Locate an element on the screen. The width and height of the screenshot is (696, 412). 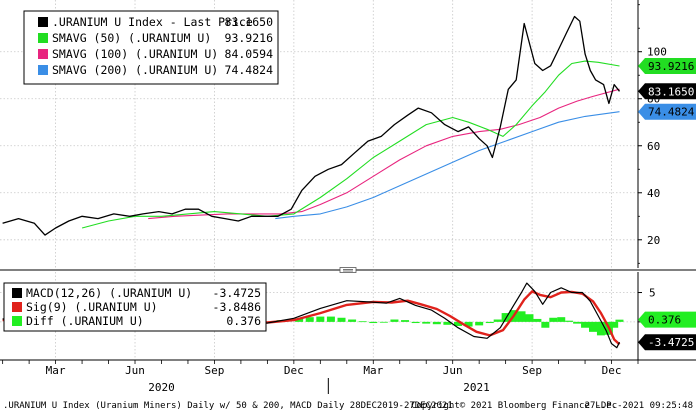
price-legend-label: SMAVG (100) (.URANIUM U) is located at coordinates (135, 54).